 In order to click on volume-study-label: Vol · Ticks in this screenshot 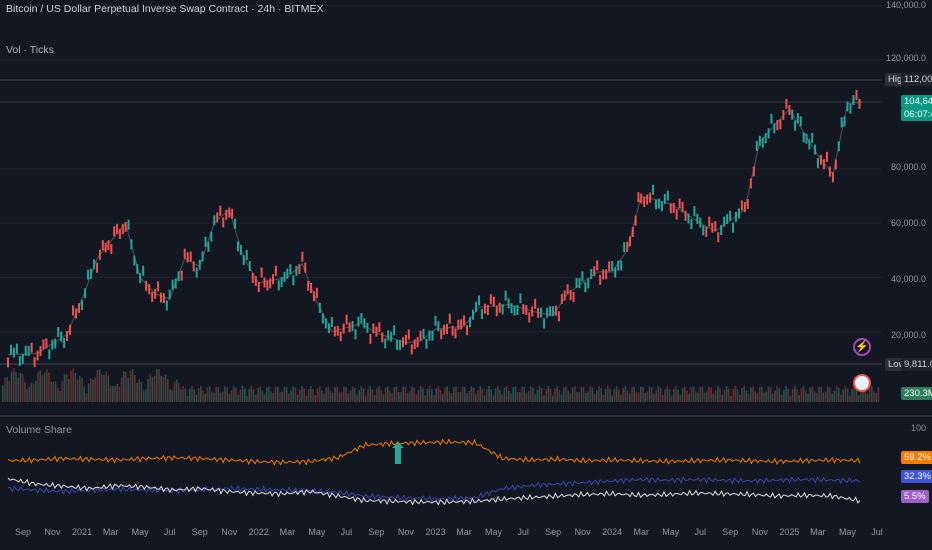, I will do `click(30, 50)`.